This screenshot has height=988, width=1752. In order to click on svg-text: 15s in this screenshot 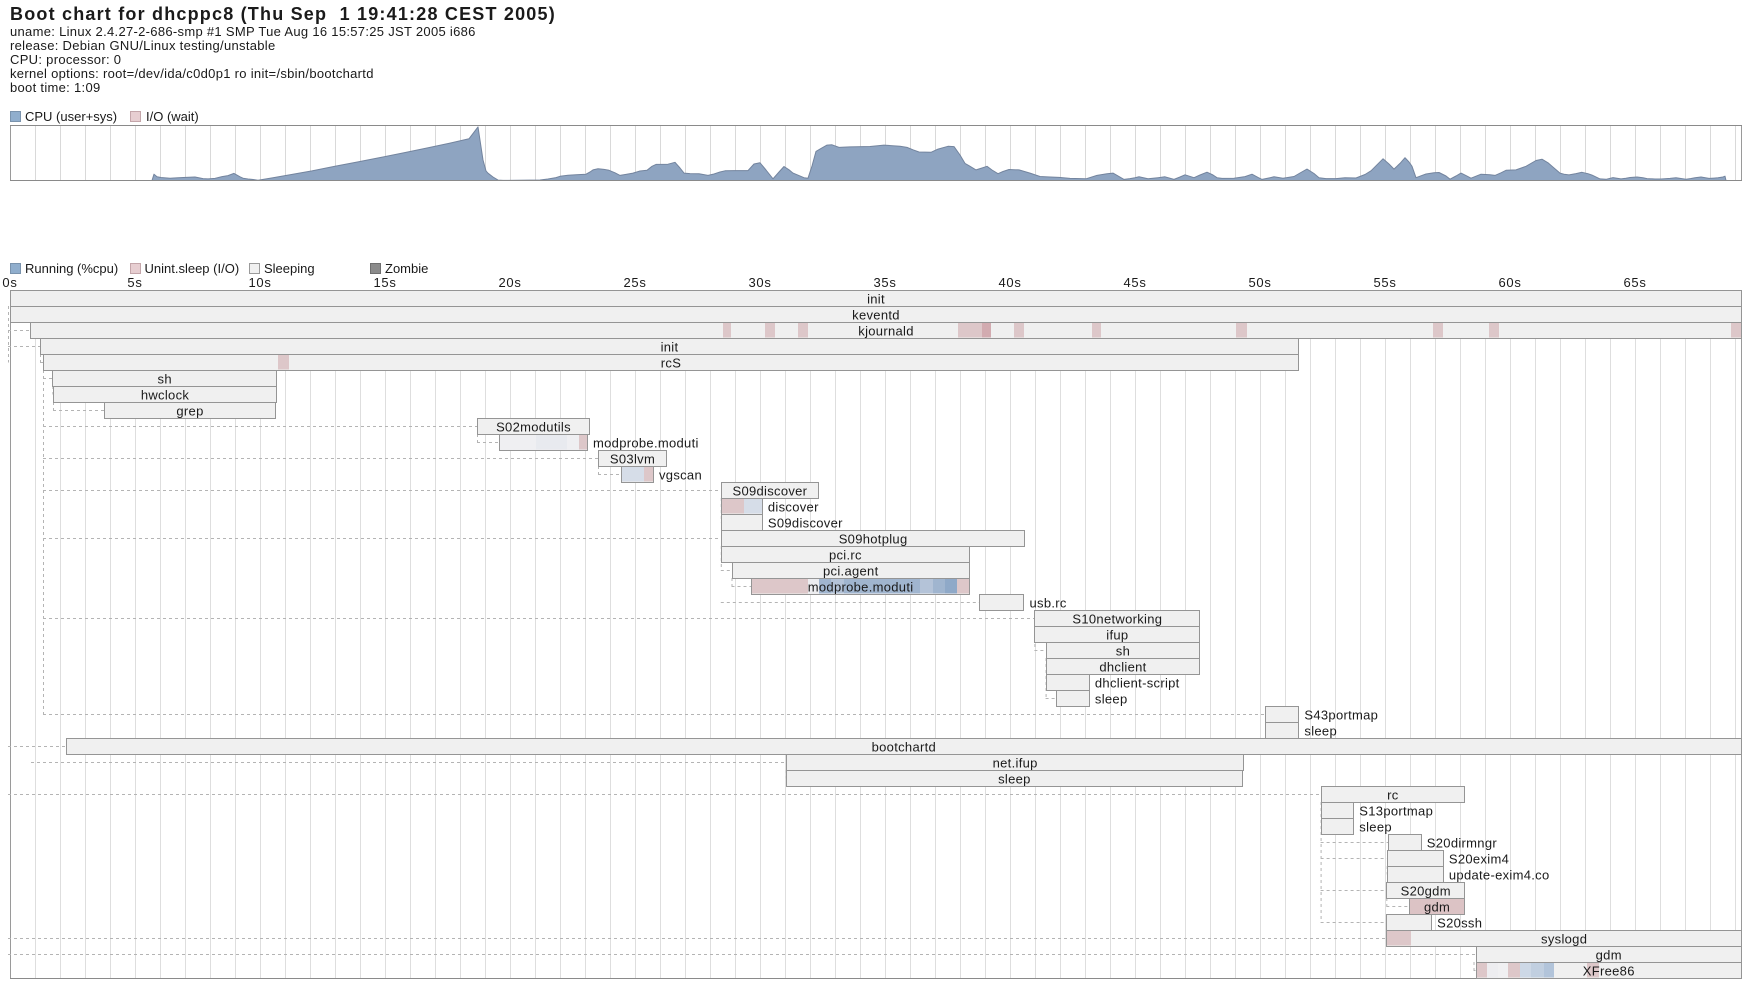, I will do `click(384, 282)`.